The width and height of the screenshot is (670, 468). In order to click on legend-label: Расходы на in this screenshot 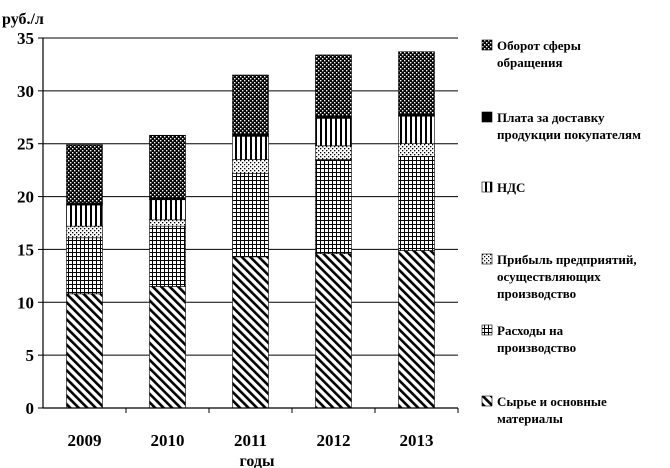, I will do `click(530, 330)`.